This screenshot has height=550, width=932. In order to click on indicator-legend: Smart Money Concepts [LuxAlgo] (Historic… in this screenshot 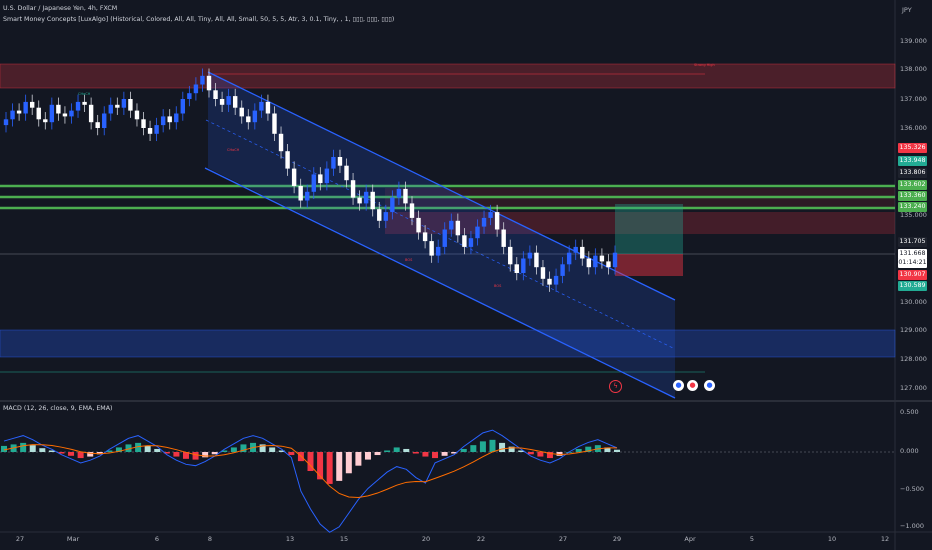, I will do `click(199, 19)`.